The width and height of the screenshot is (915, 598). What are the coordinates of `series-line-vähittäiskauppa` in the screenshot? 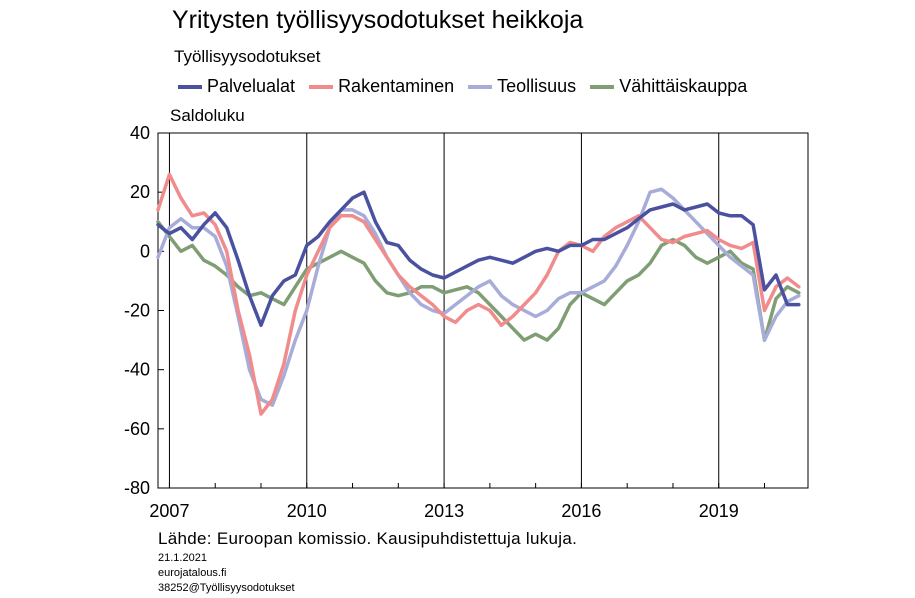 It's located at (478, 281).